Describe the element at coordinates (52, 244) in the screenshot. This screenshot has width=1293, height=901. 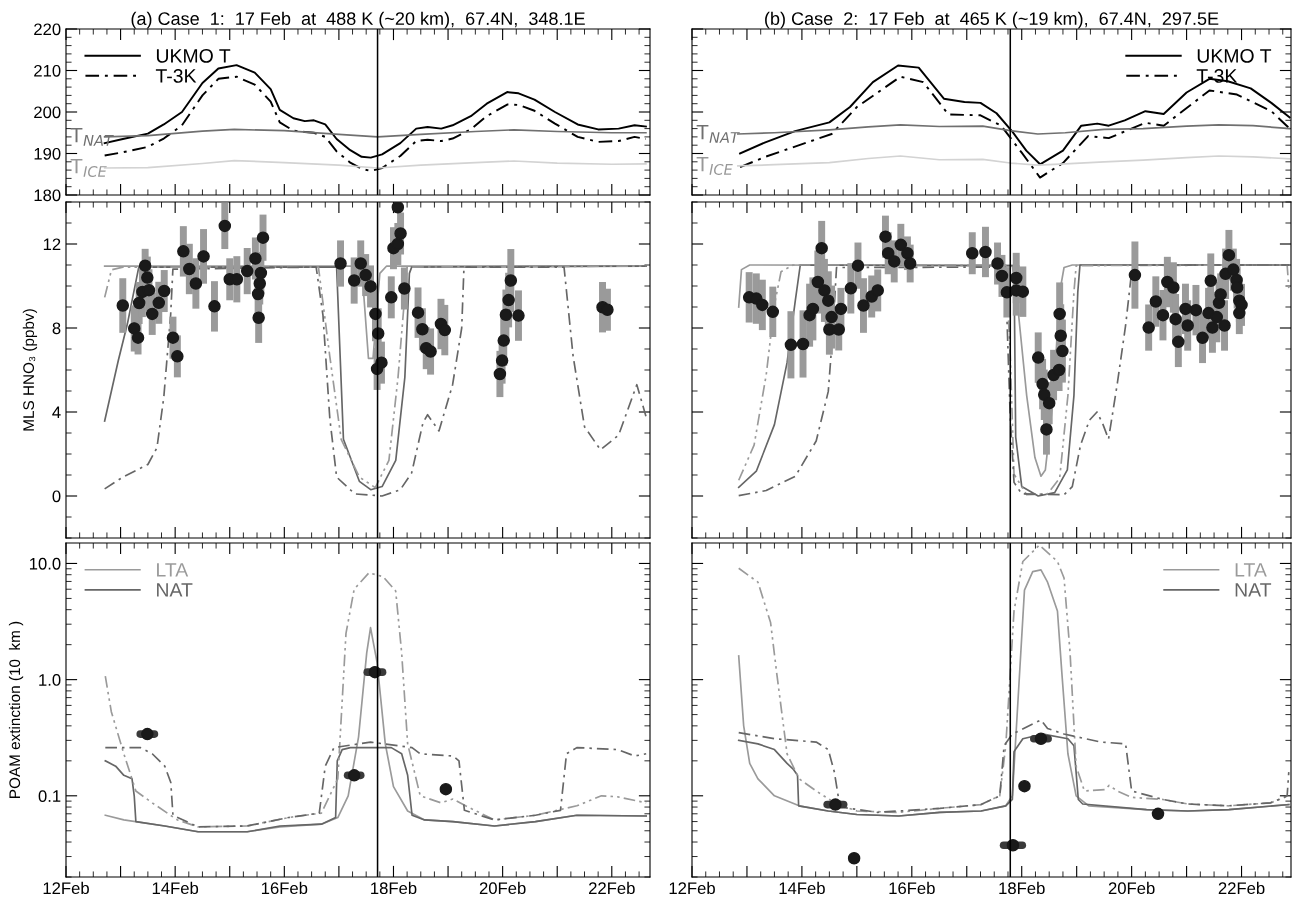
I see `y-tick-label: 12` at that location.